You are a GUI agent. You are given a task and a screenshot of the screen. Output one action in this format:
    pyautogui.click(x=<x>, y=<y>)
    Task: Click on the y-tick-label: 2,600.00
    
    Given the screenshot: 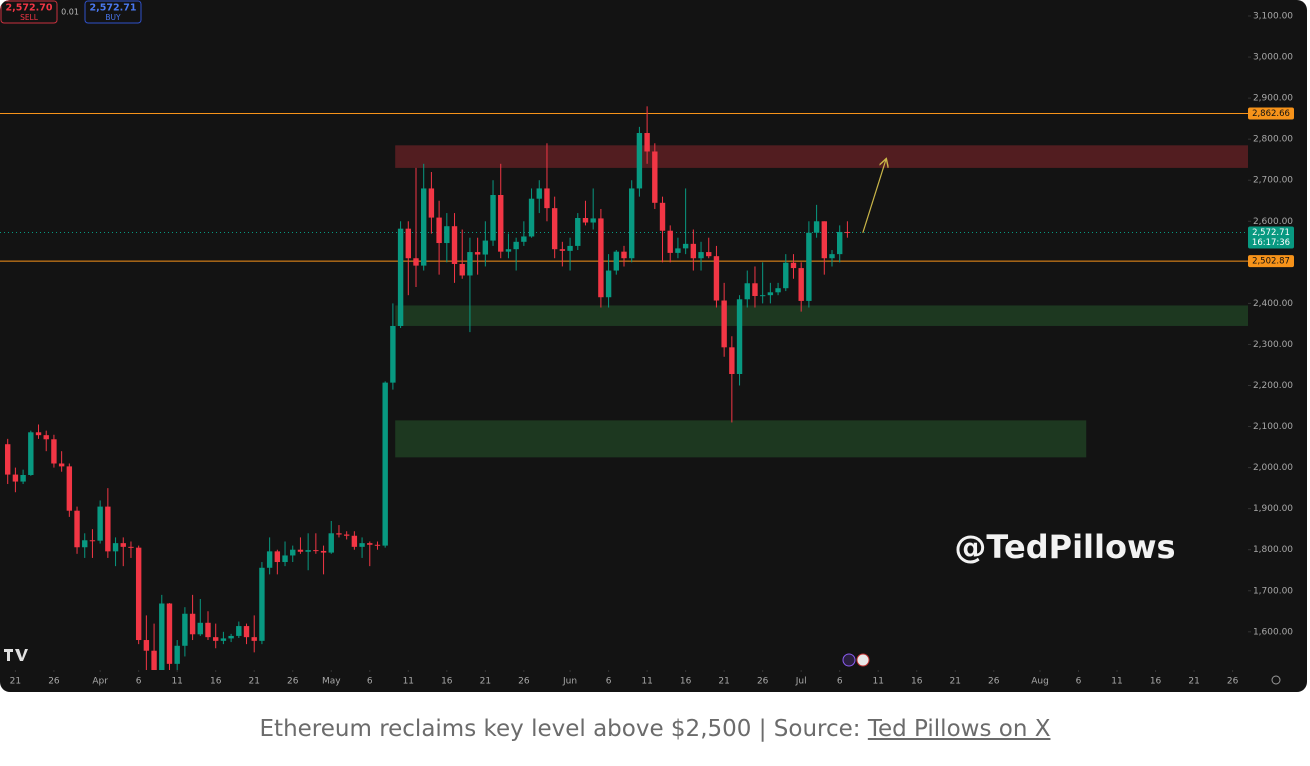 What is the action you would take?
    pyautogui.click(x=1273, y=222)
    